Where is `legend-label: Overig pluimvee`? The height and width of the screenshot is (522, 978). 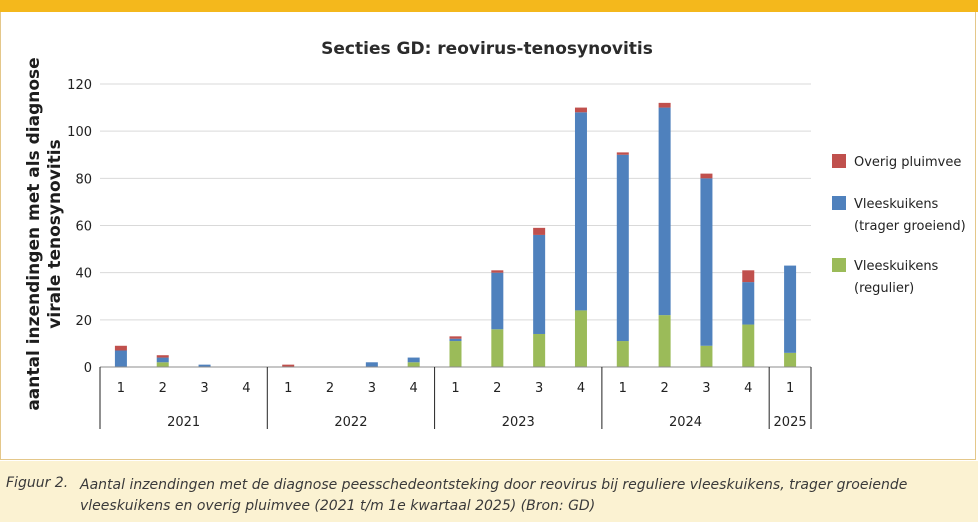 legend-label: Overig pluimvee is located at coordinates (907, 162).